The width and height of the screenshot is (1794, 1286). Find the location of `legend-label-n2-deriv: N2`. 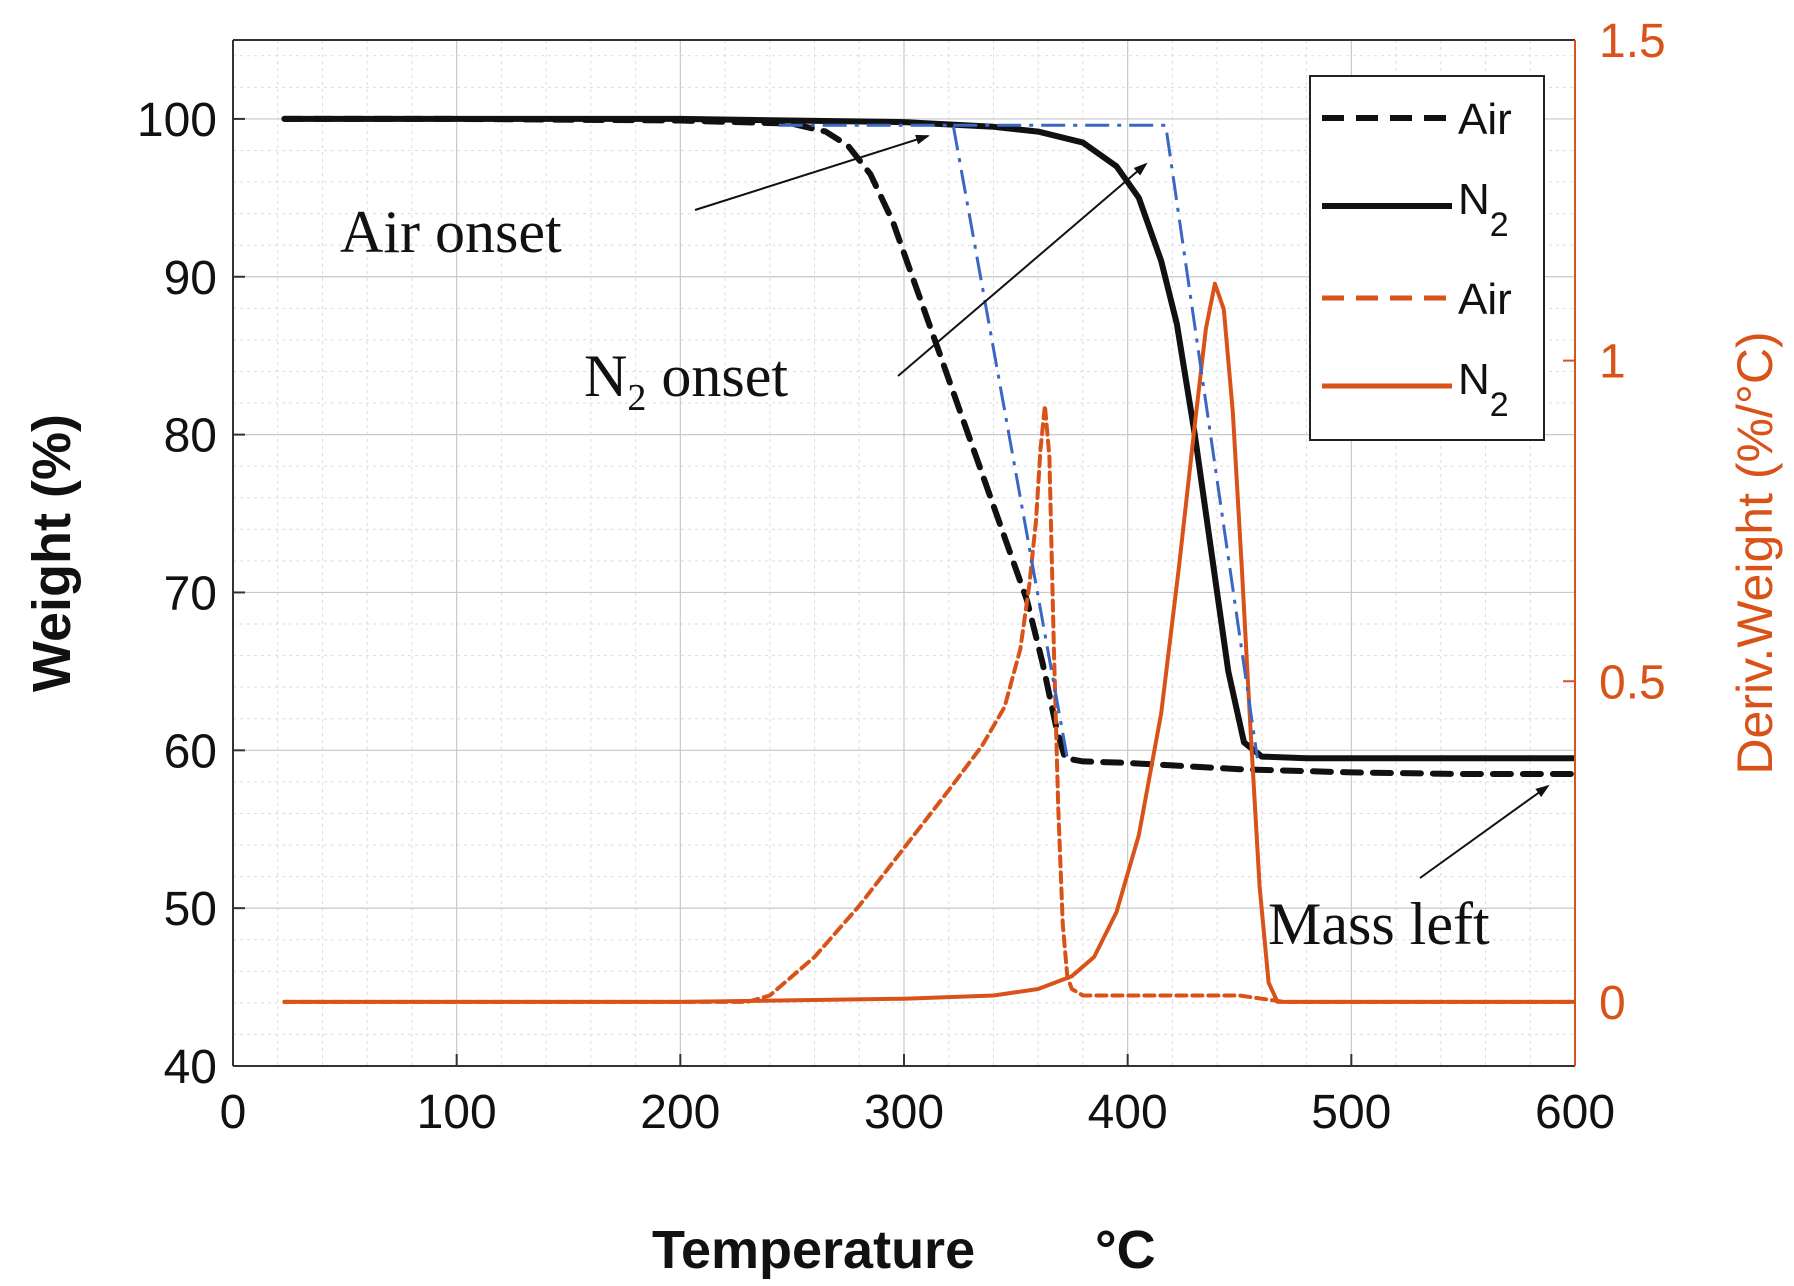

legend-label-n2-deriv: N2 is located at coordinates (1483, 389).